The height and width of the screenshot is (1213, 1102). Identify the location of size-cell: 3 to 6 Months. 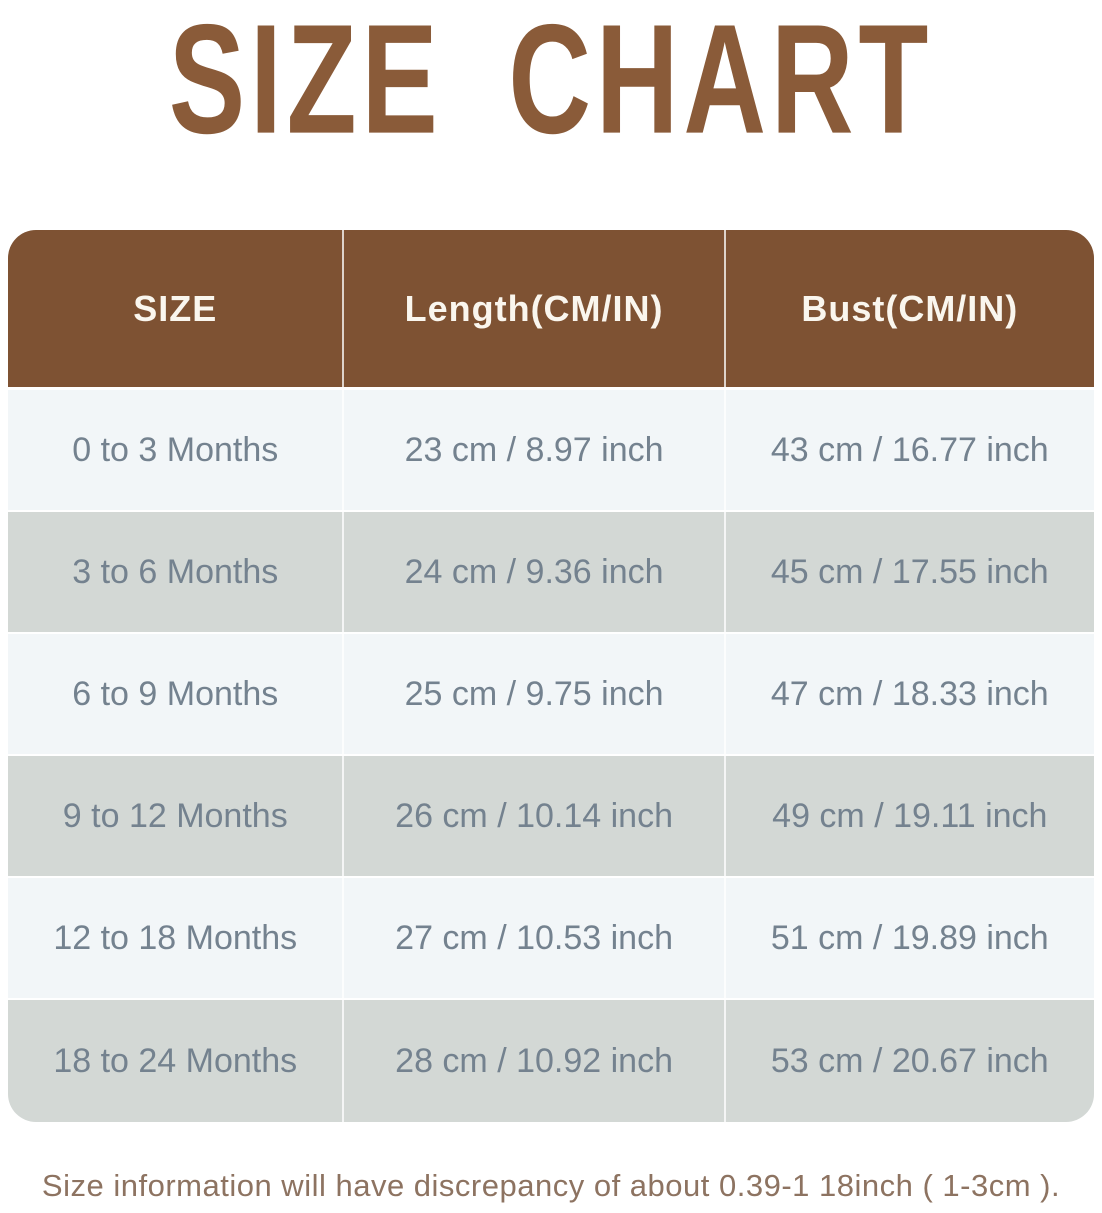
(175, 571).